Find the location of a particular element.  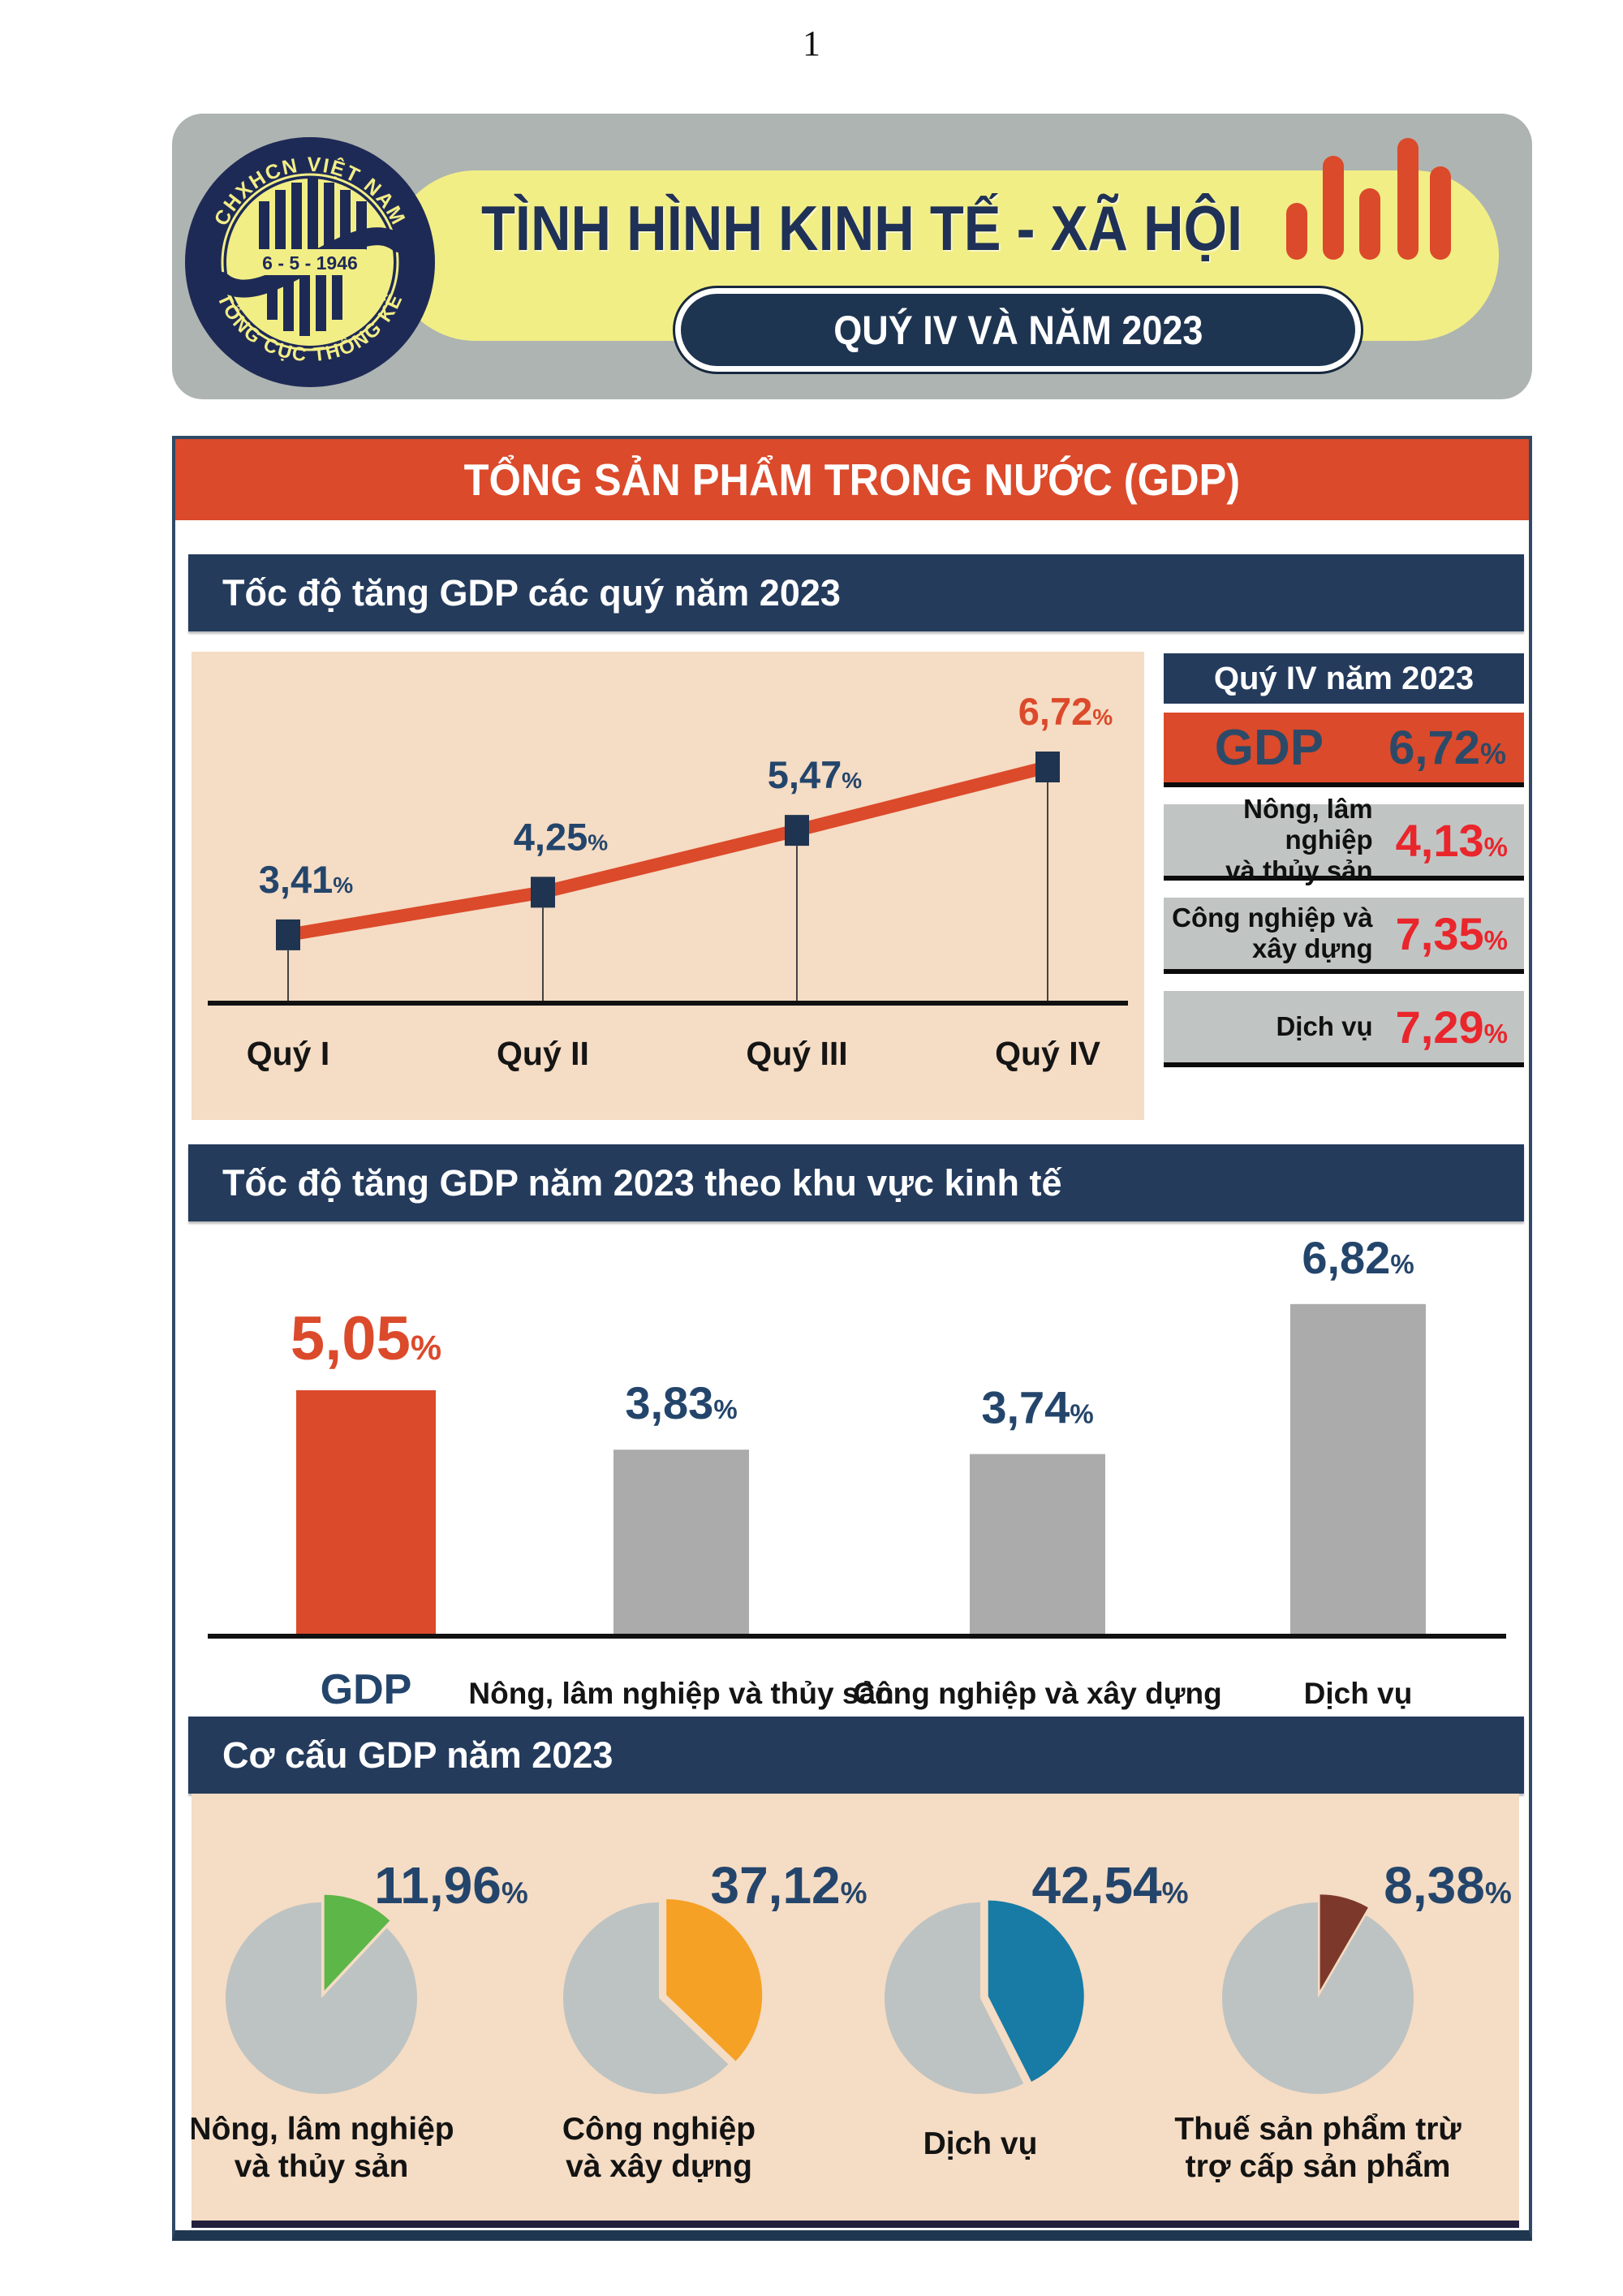

gdp-banner-title: TỔNG SẢN PHẨM TRONG NƯỚC (GDP) is located at coordinates (852, 480).